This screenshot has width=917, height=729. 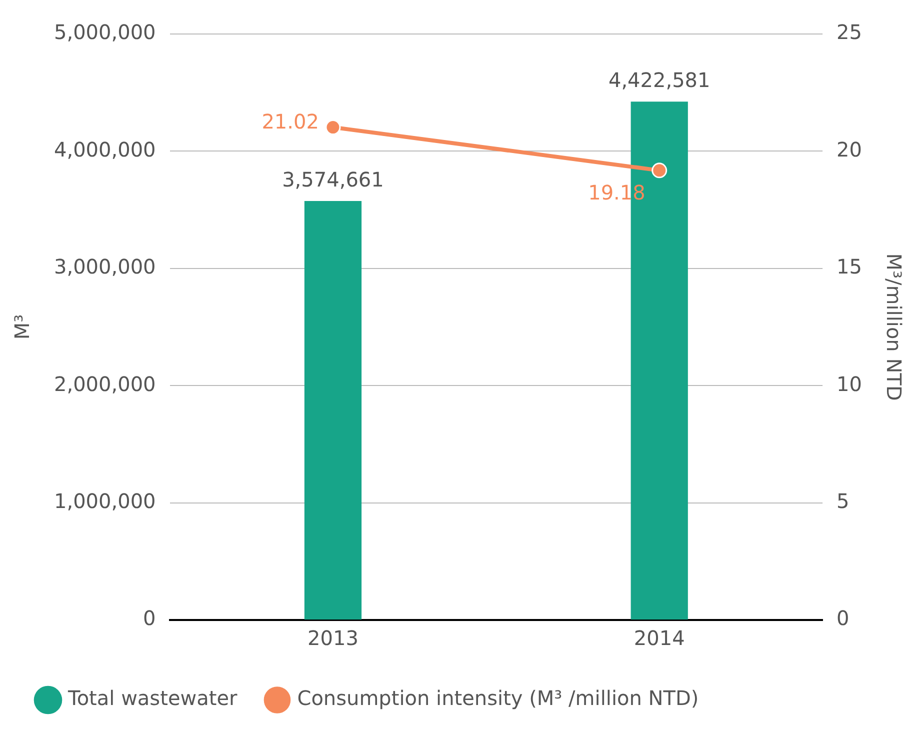 I want to click on y2-axis-title: M³/million NTD, so click(x=894, y=327).